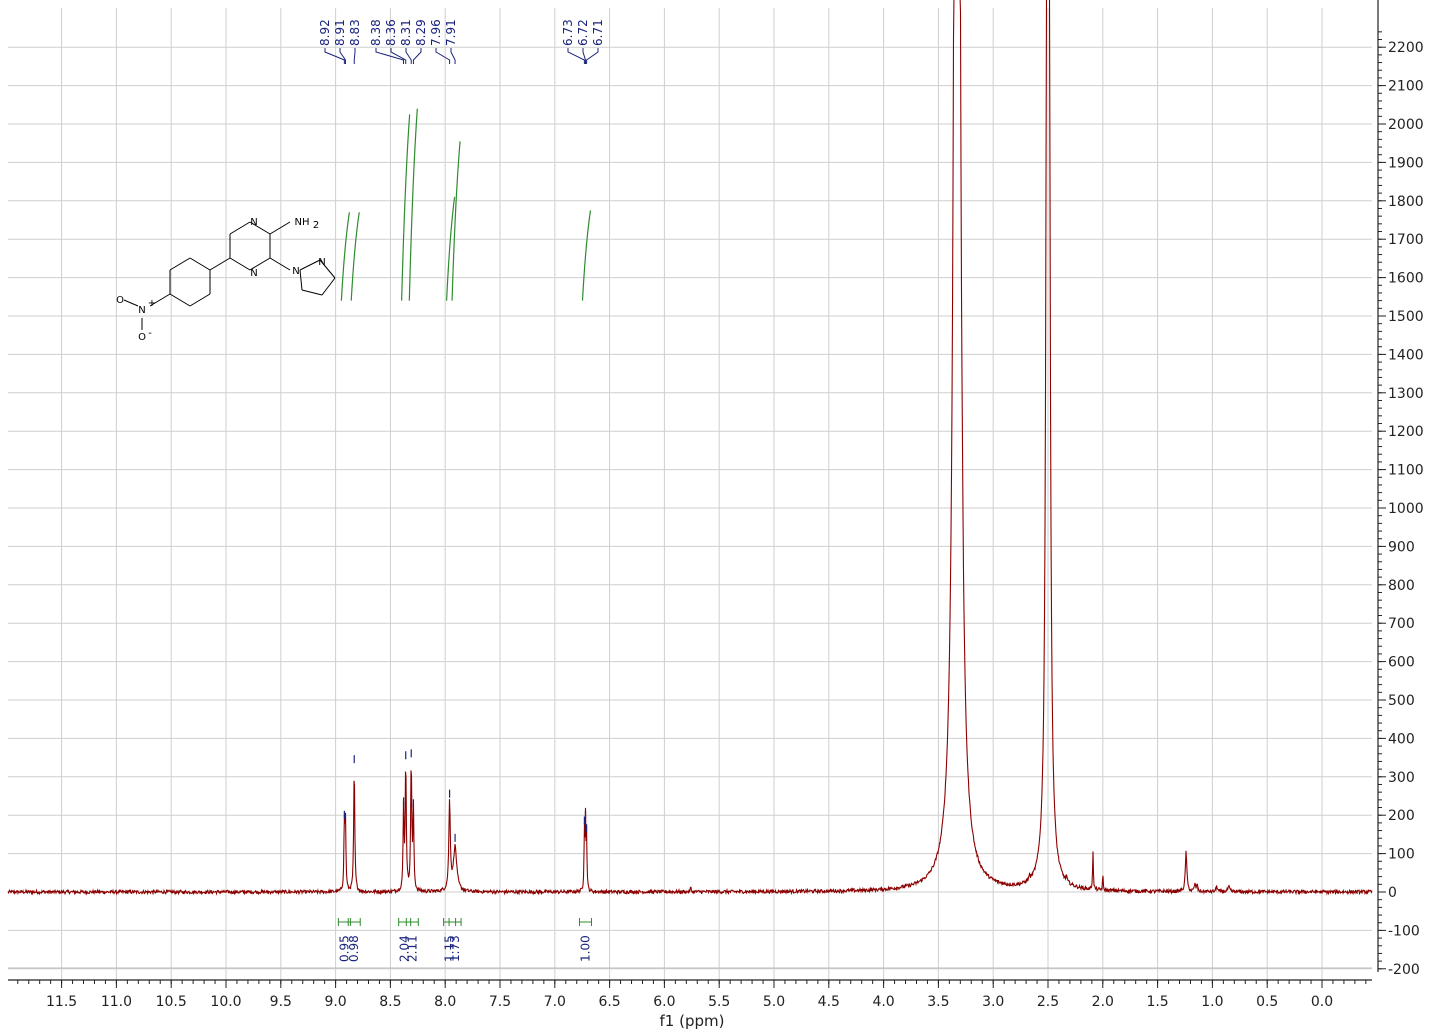  What do you see at coordinates (1048, 1002) in the screenshot?
I see `x-tick-label: 2.5` at bounding box center [1048, 1002].